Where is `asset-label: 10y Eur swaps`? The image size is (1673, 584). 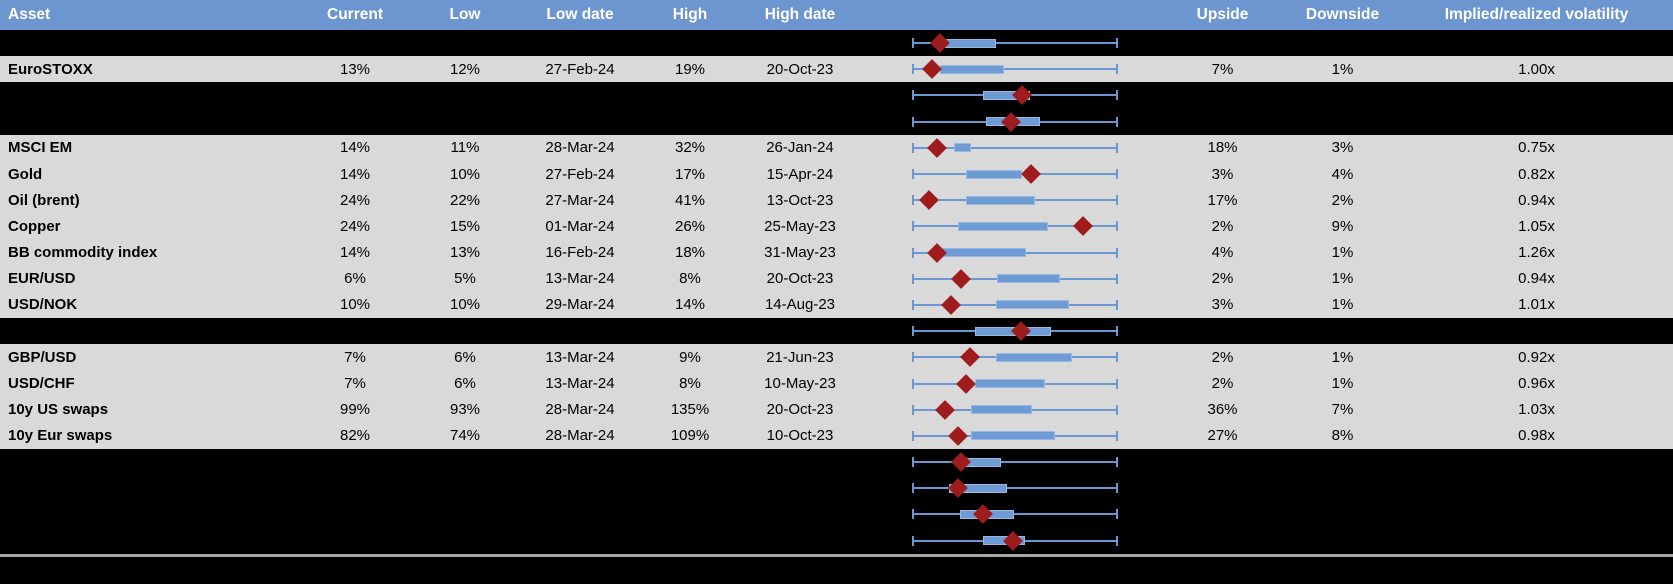 asset-label: 10y Eur swaps is located at coordinates (60, 436).